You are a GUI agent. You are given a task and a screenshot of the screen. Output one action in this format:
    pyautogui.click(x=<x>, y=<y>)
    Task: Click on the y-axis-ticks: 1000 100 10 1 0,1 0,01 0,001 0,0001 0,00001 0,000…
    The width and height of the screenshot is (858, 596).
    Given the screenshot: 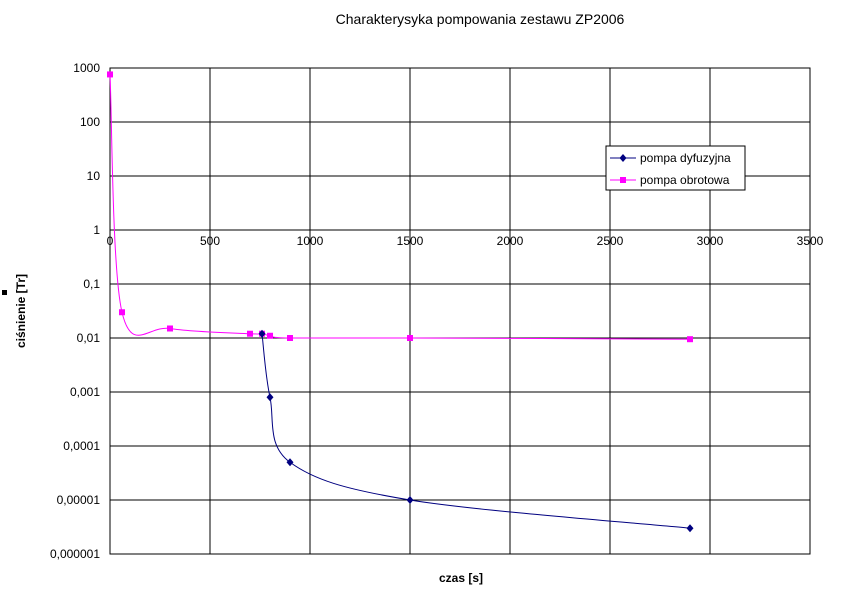 What is the action you would take?
    pyautogui.click(x=75, y=311)
    